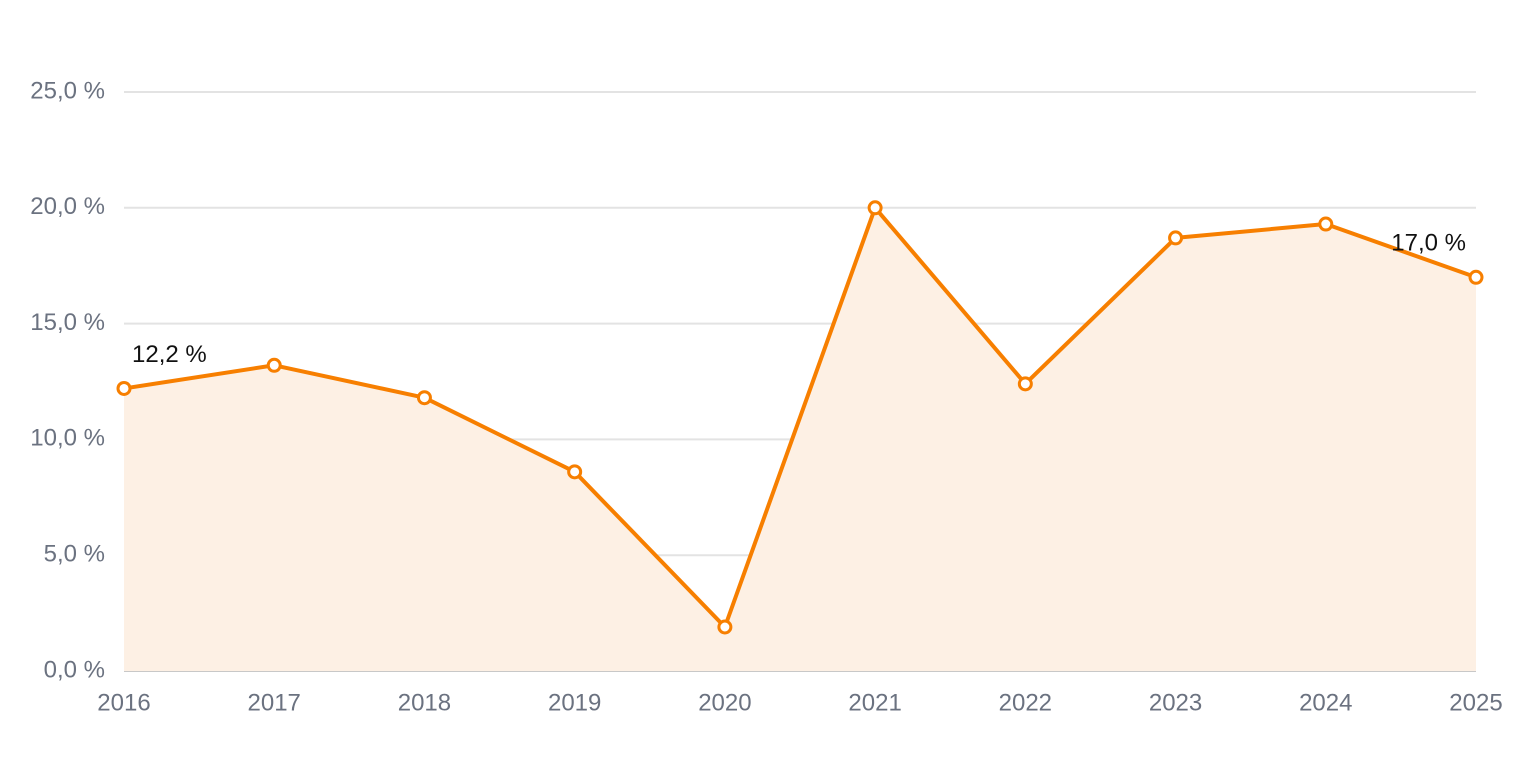 Image resolution: width=1520 pixels, height=760 pixels. What do you see at coordinates (724, 702) in the screenshot?
I see `x-tick-label: 2020` at bounding box center [724, 702].